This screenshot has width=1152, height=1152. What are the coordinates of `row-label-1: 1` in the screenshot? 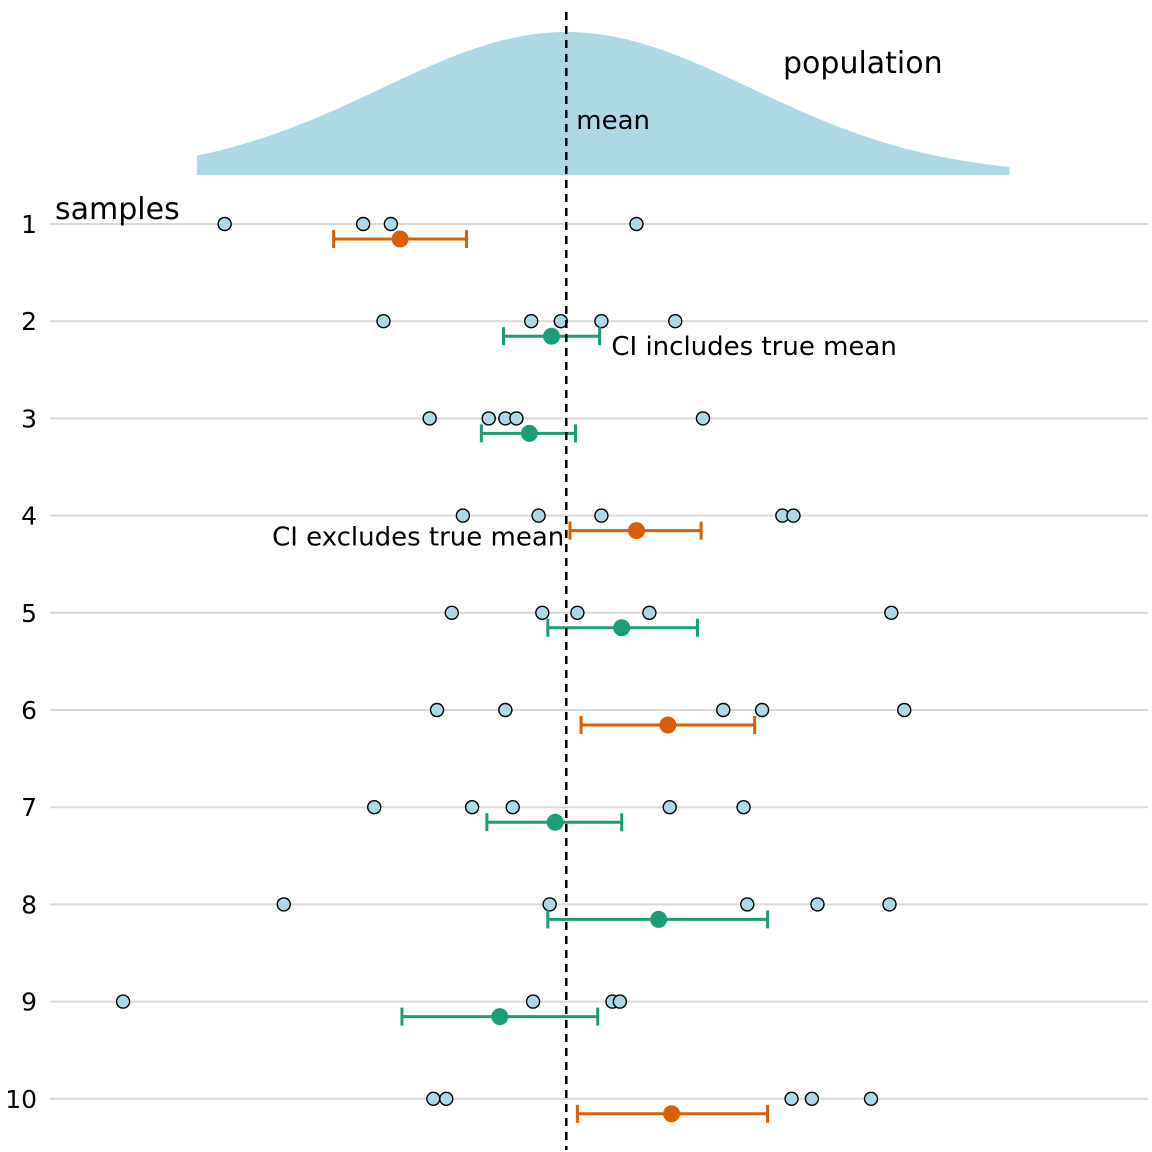 It's located at (29, 224).